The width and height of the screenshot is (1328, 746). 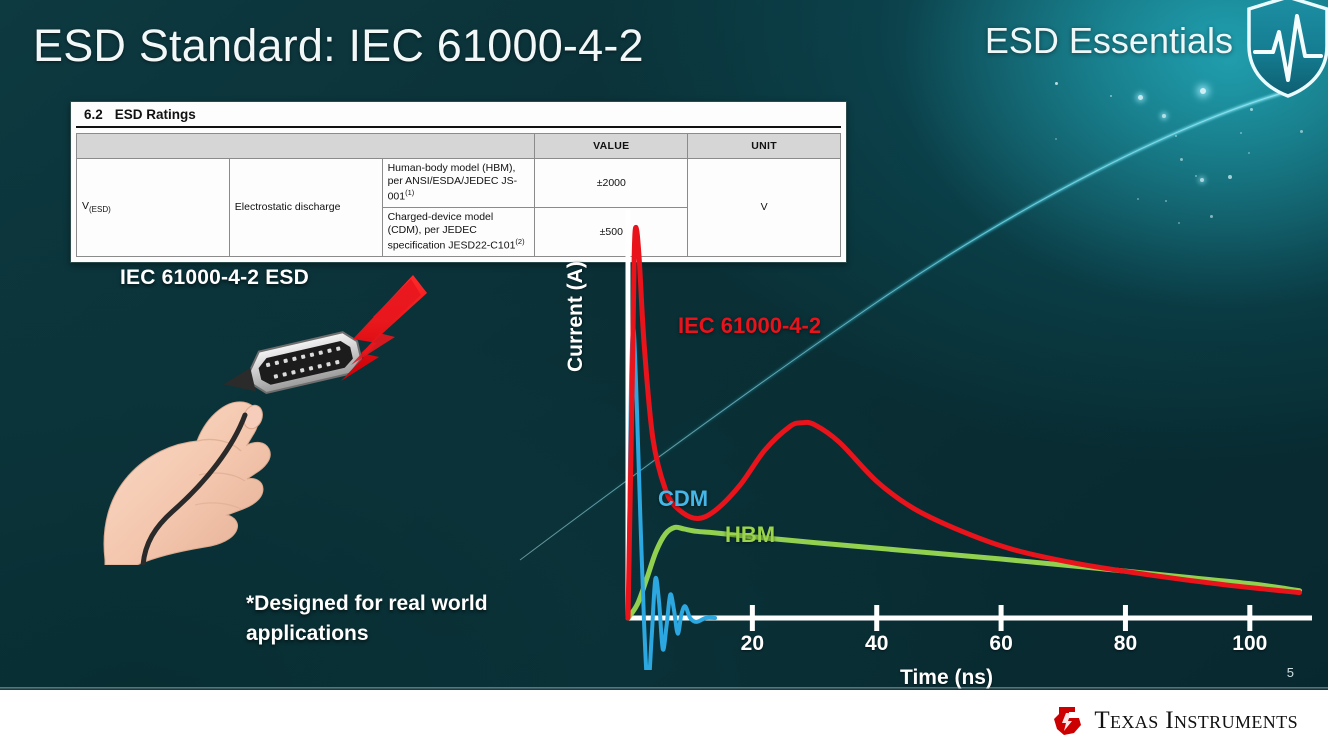 I want to click on pulse-line-icon, so click(x=1288, y=48).